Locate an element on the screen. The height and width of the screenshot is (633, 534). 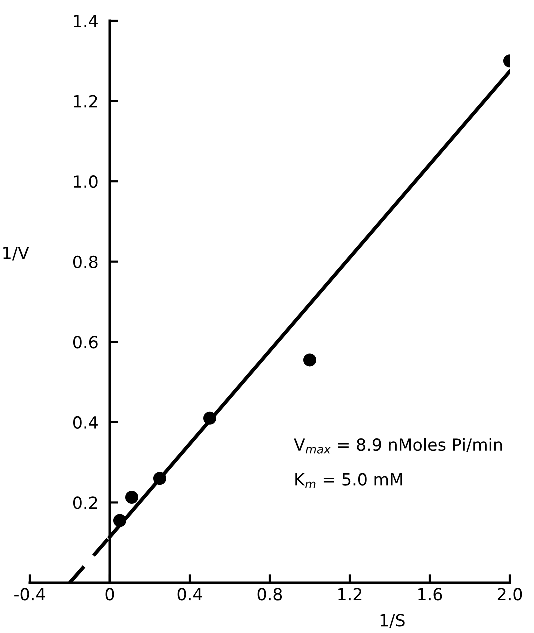
y-axis-title: 1/V is located at coordinates (17, 254).